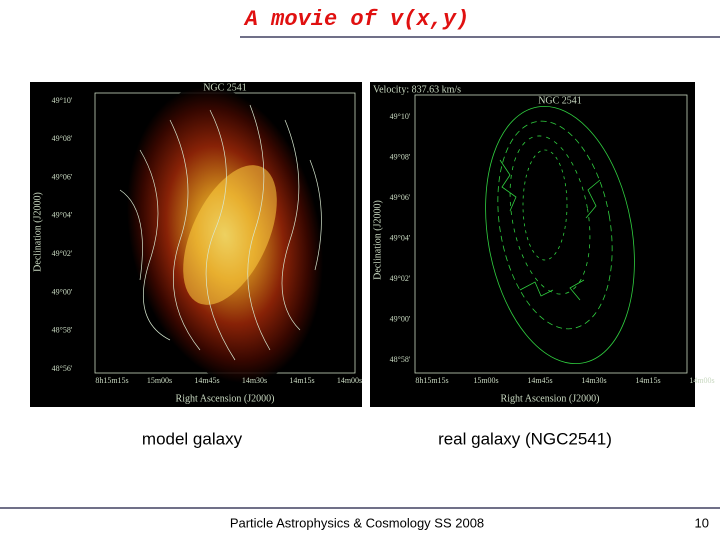 Image resolution: width=720 pixels, height=540 pixels. Describe the element at coordinates (62, 368) in the screenshot. I see `y-tick-label: 48°56'` at that location.